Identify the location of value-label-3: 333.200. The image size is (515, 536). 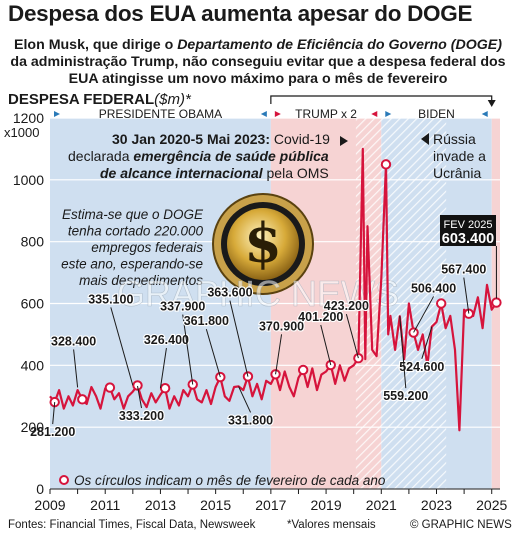
(141, 416).